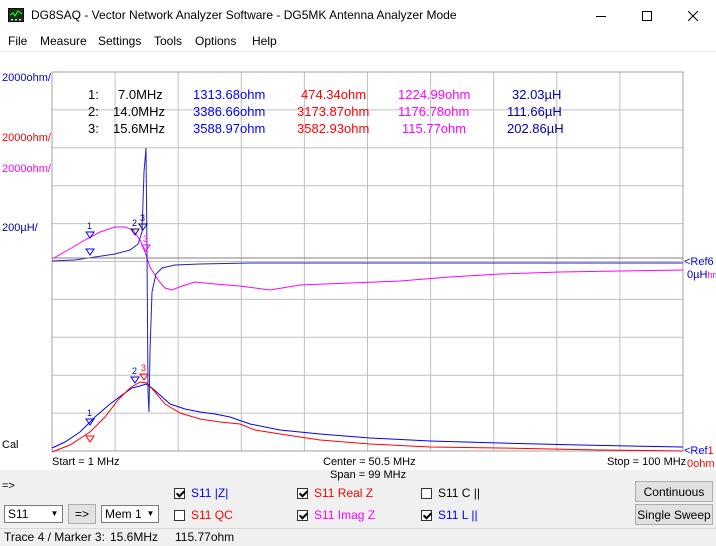 The height and width of the screenshot is (546, 716). I want to click on maximize-button, so click(647, 15).